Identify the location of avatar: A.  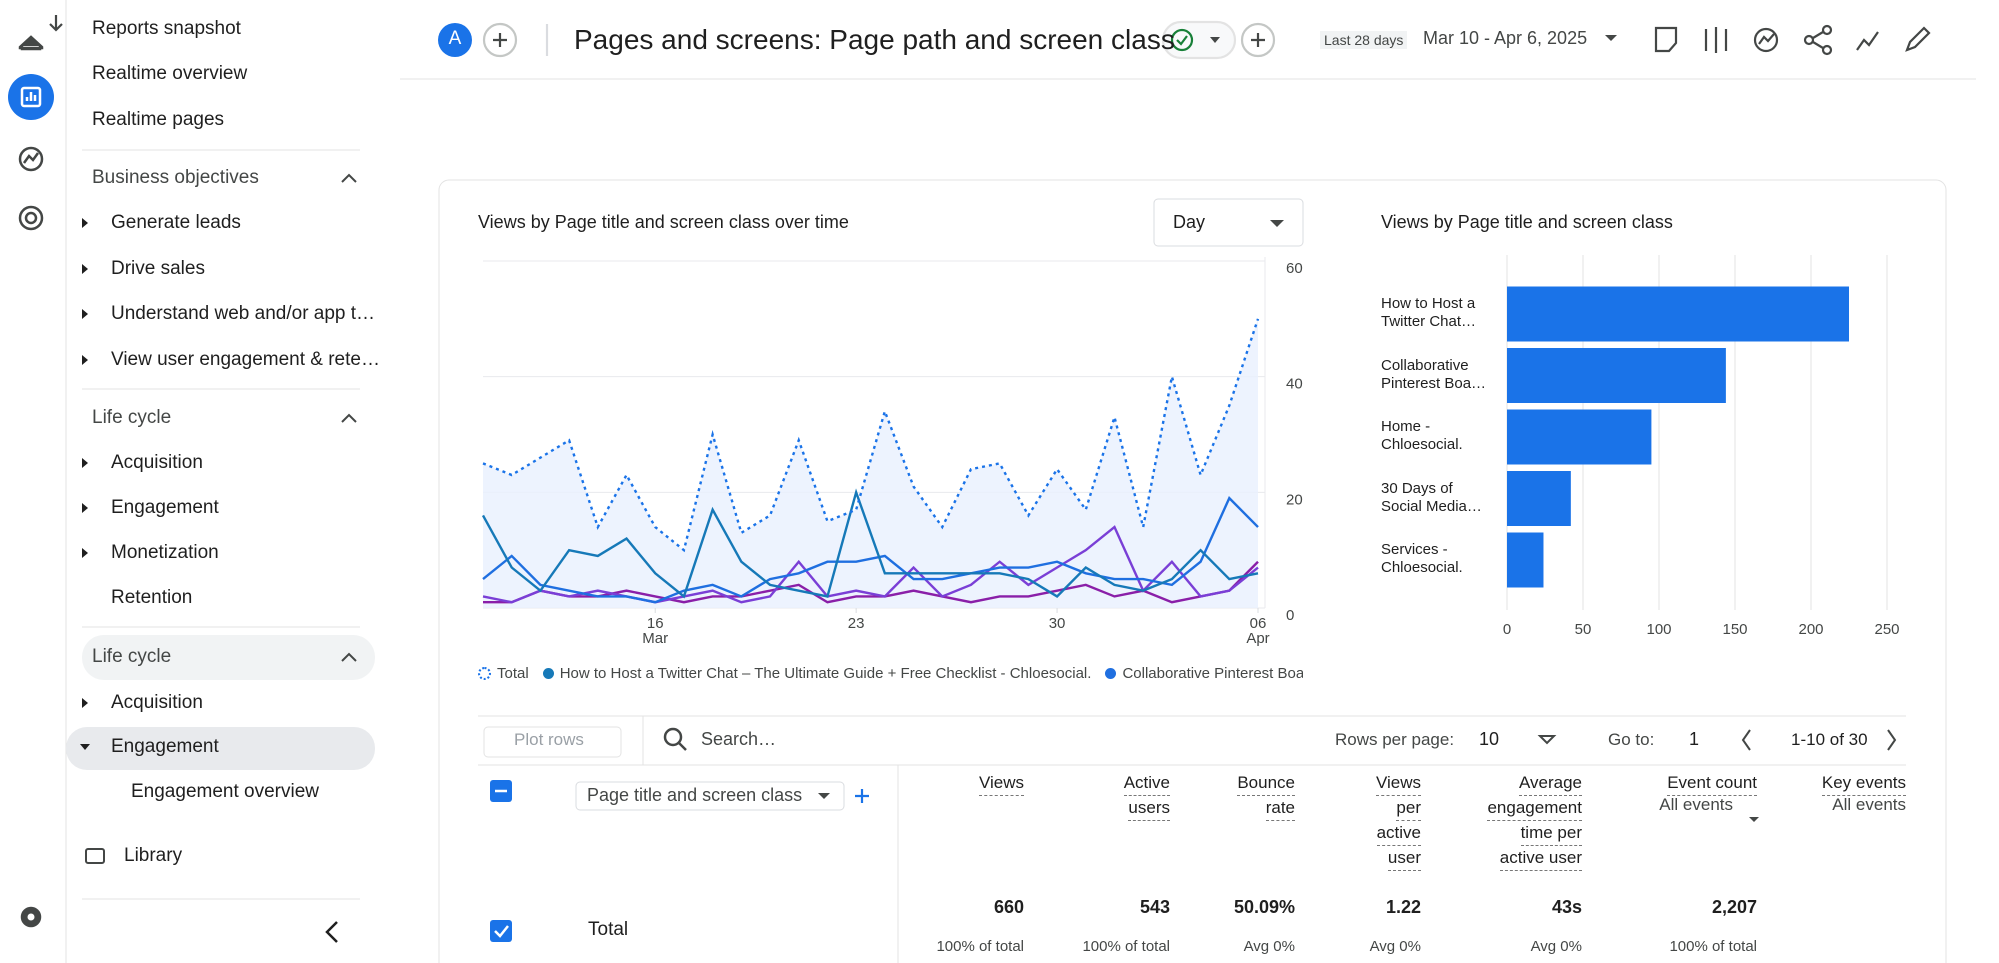
(455, 38).